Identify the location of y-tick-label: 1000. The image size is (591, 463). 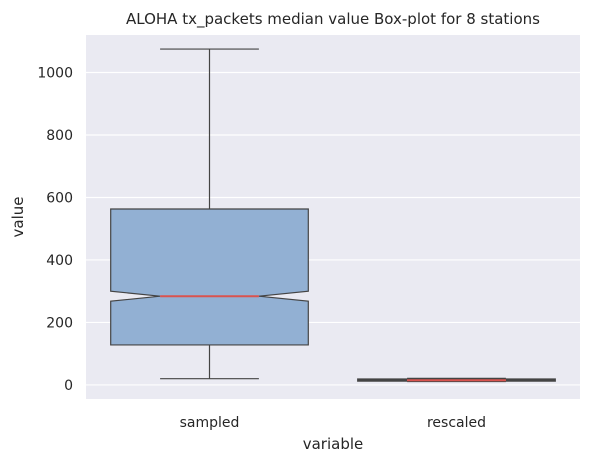
(55, 73).